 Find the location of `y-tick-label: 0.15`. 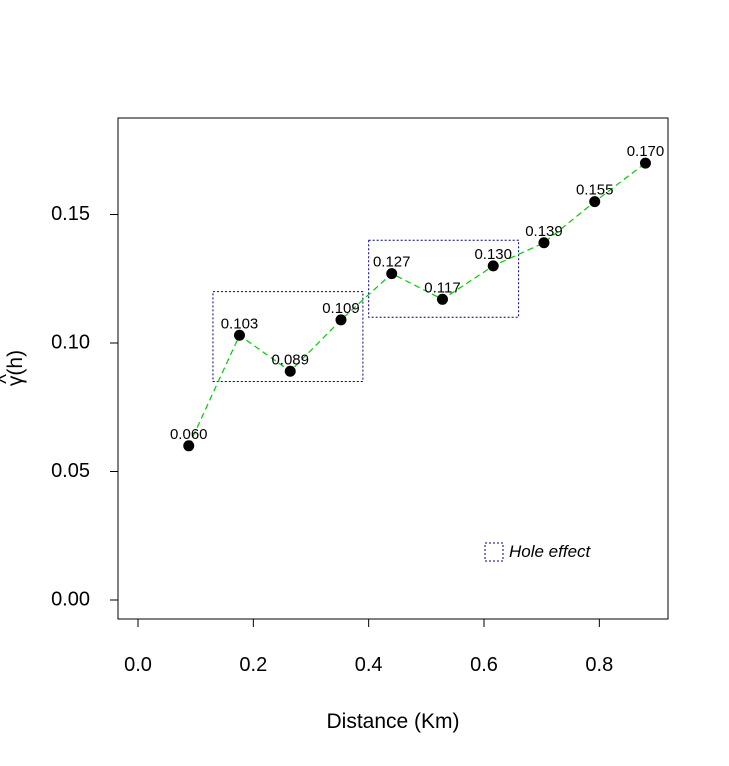

y-tick-label: 0.15 is located at coordinates (70, 214).